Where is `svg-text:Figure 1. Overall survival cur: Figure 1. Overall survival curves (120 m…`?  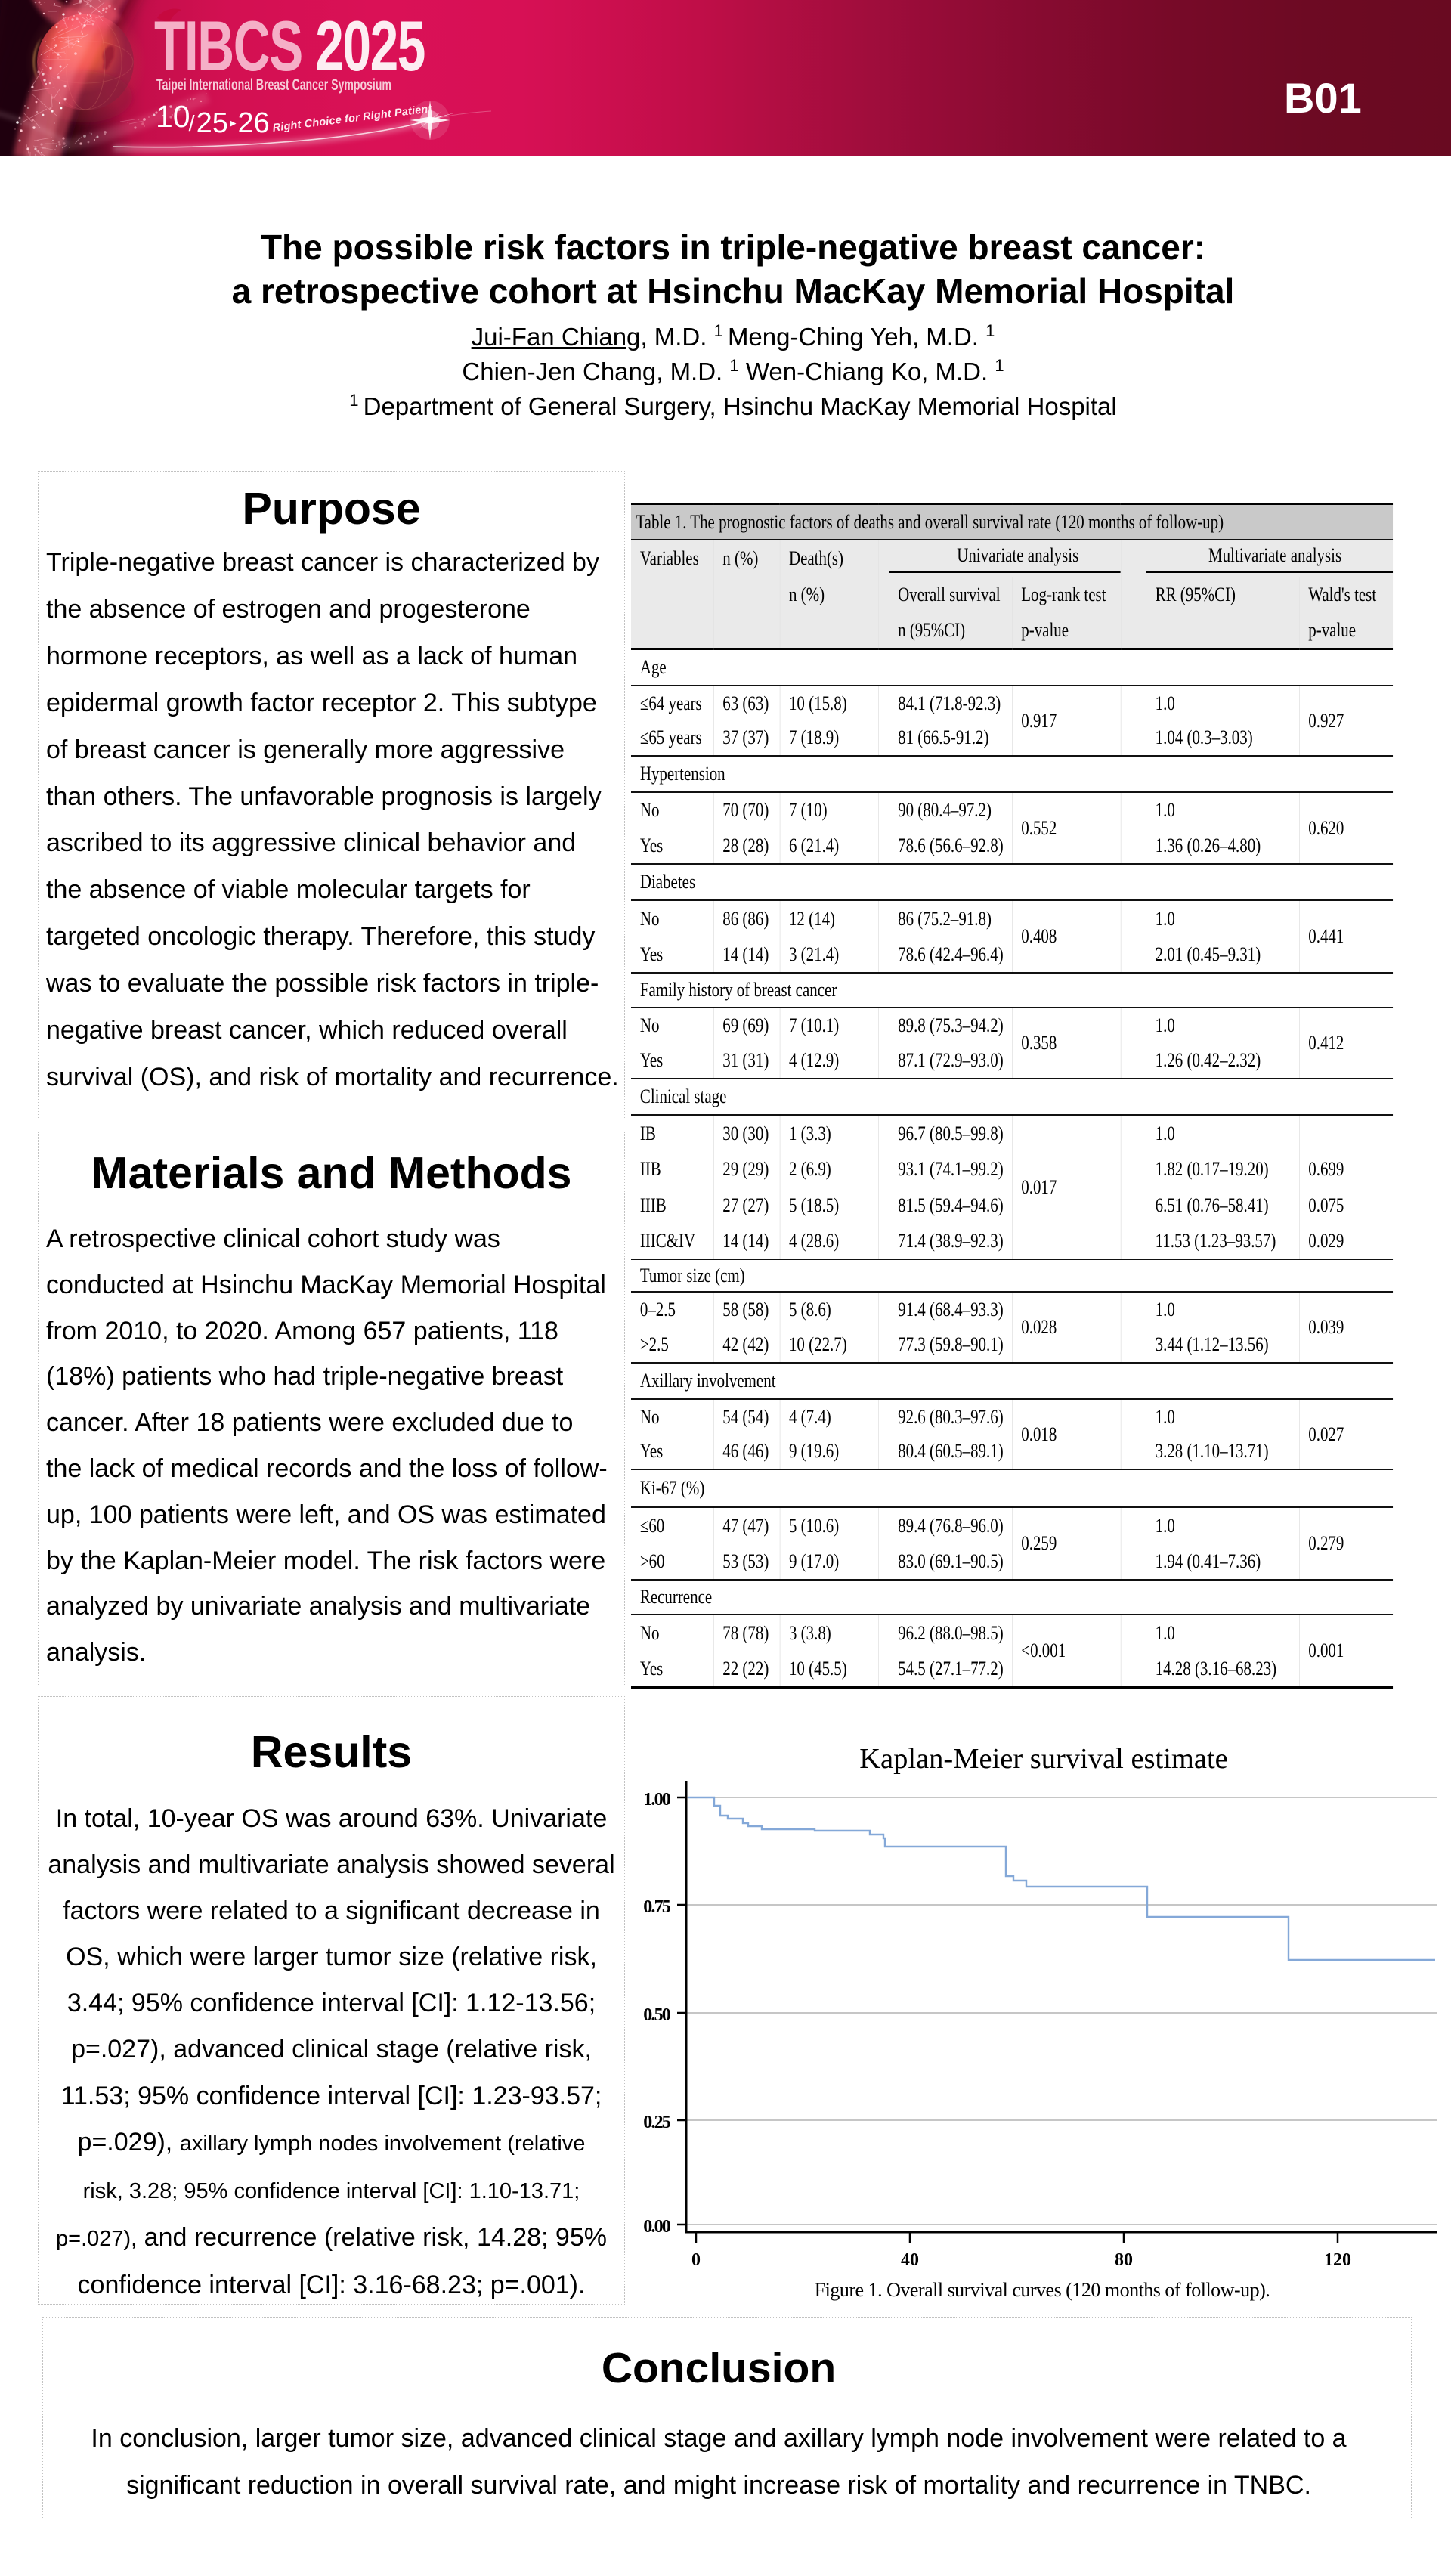 svg-text:Figure 1. Overall survival cur: Figure 1. Overall survival curves (120 m… is located at coordinates (1042, 2290).